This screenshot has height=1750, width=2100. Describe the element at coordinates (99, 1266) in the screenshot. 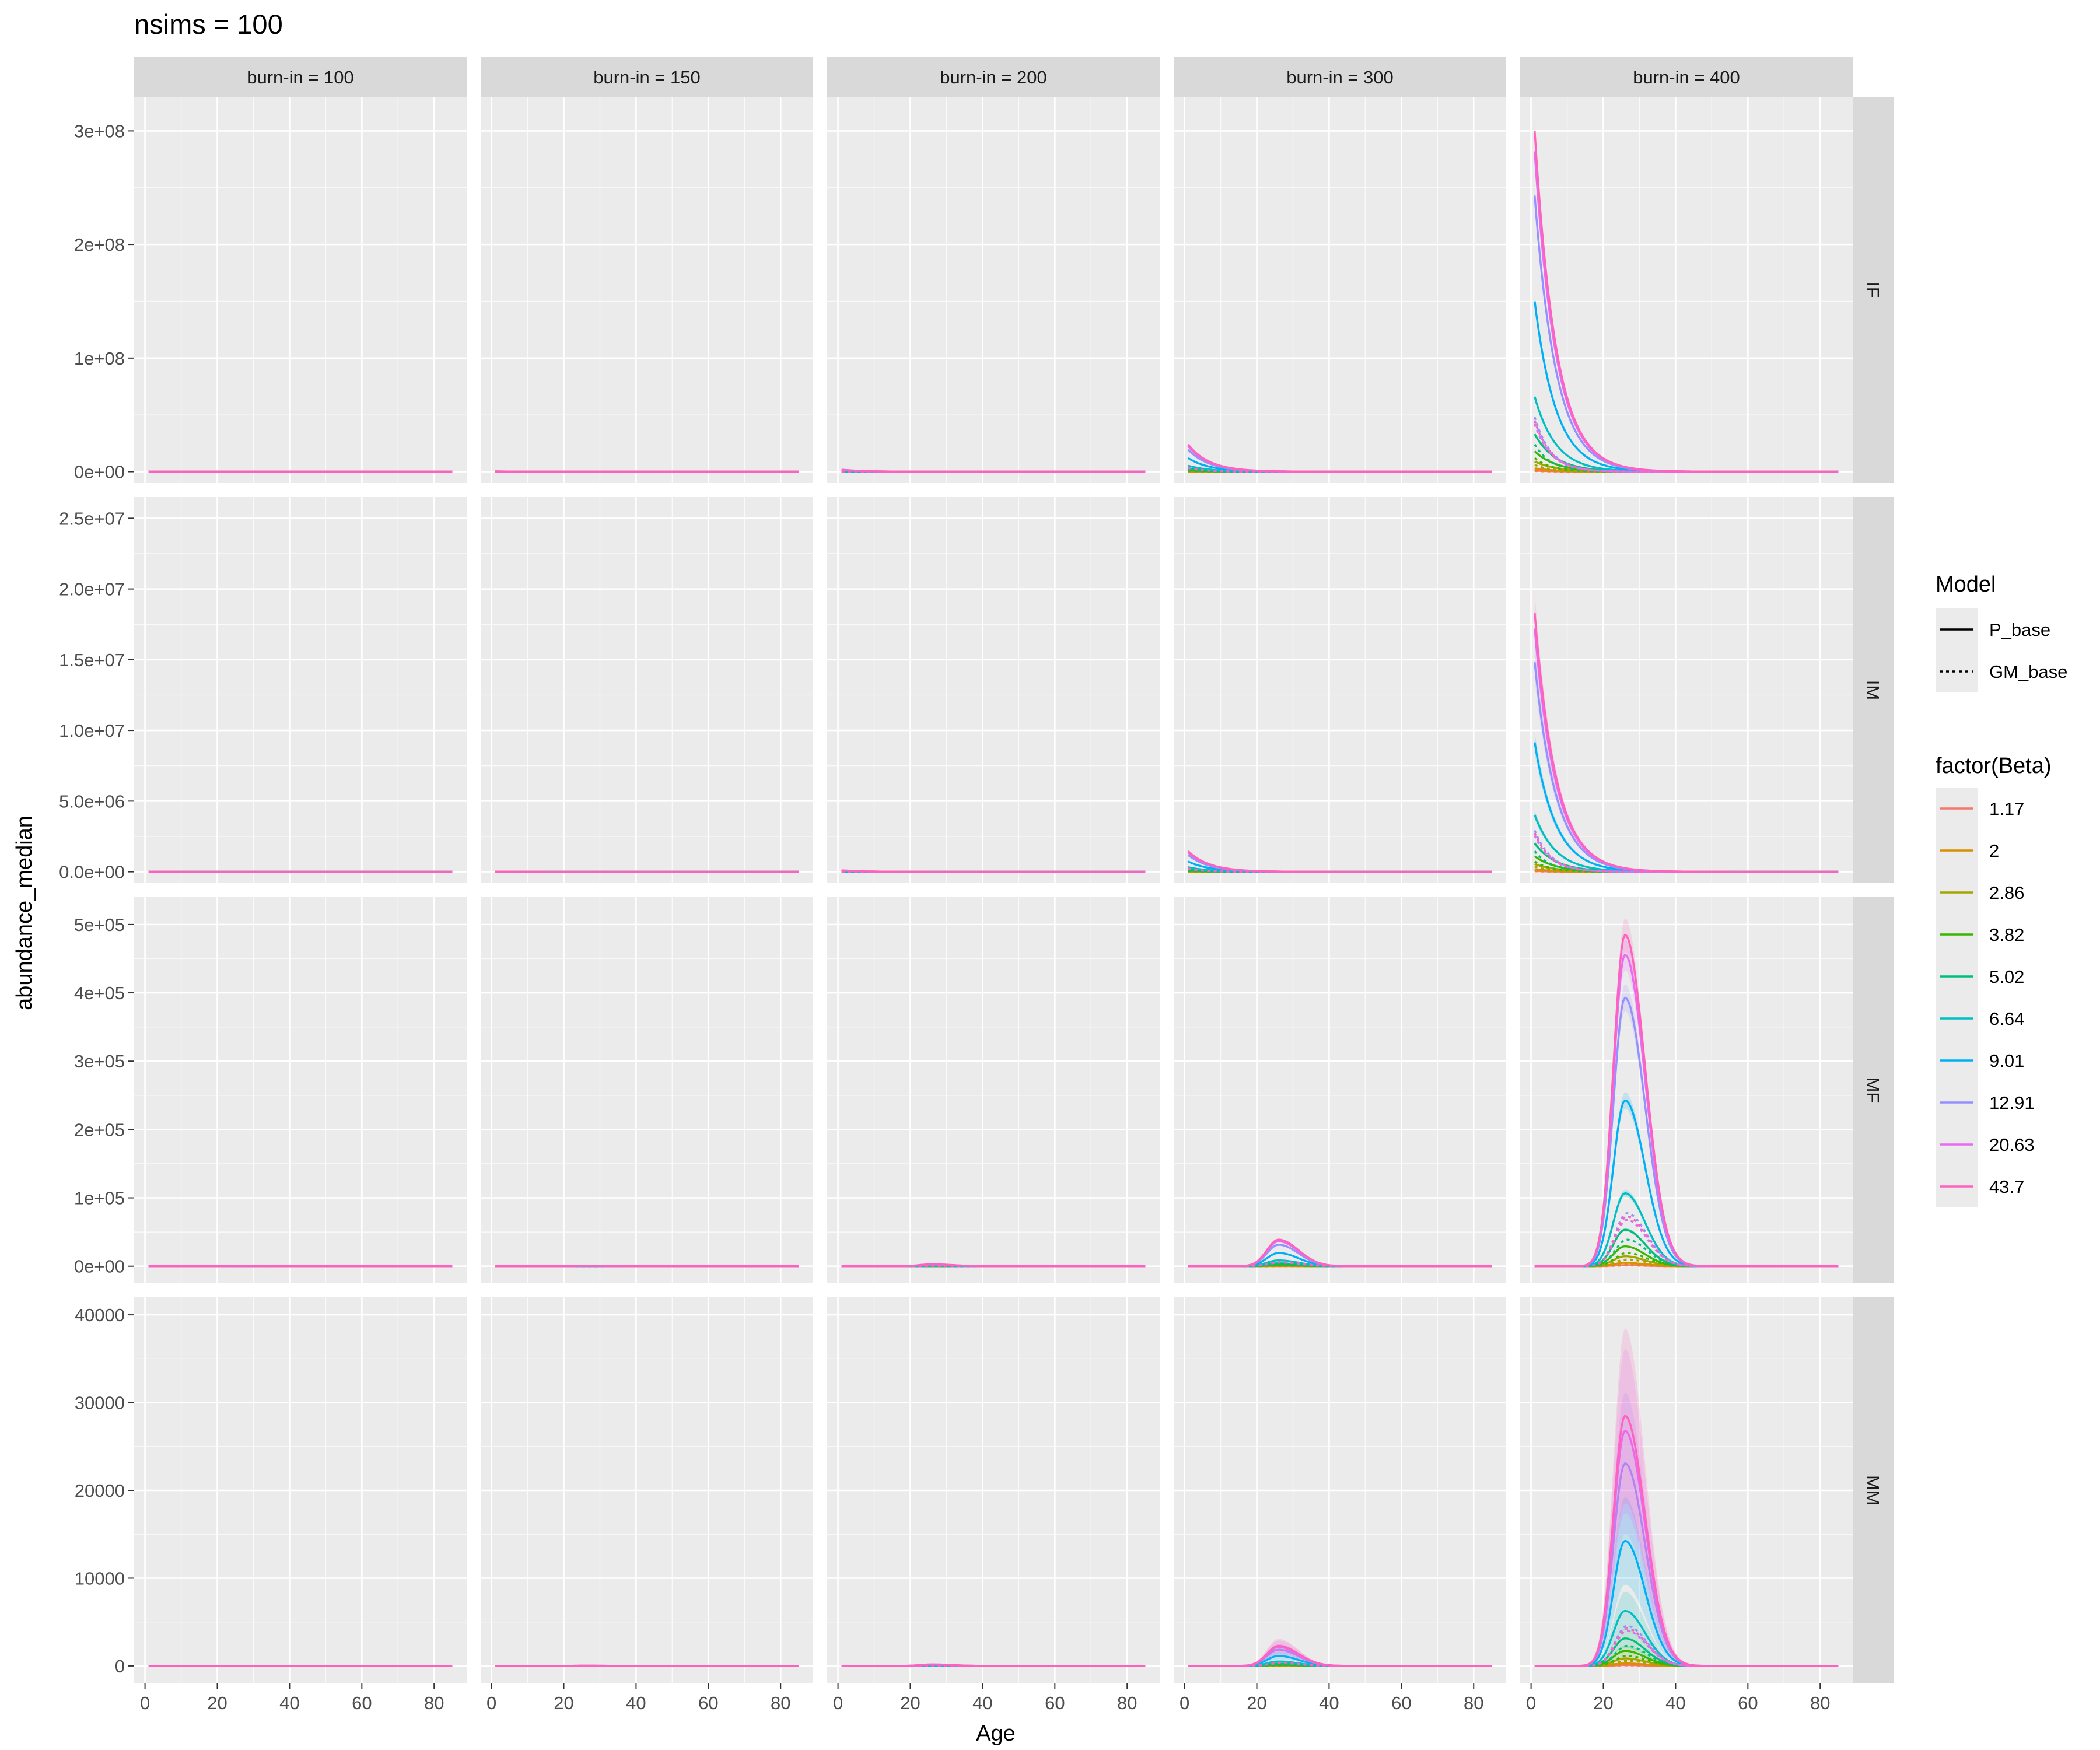

I see `y-tick-label: 0e+00` at that location.